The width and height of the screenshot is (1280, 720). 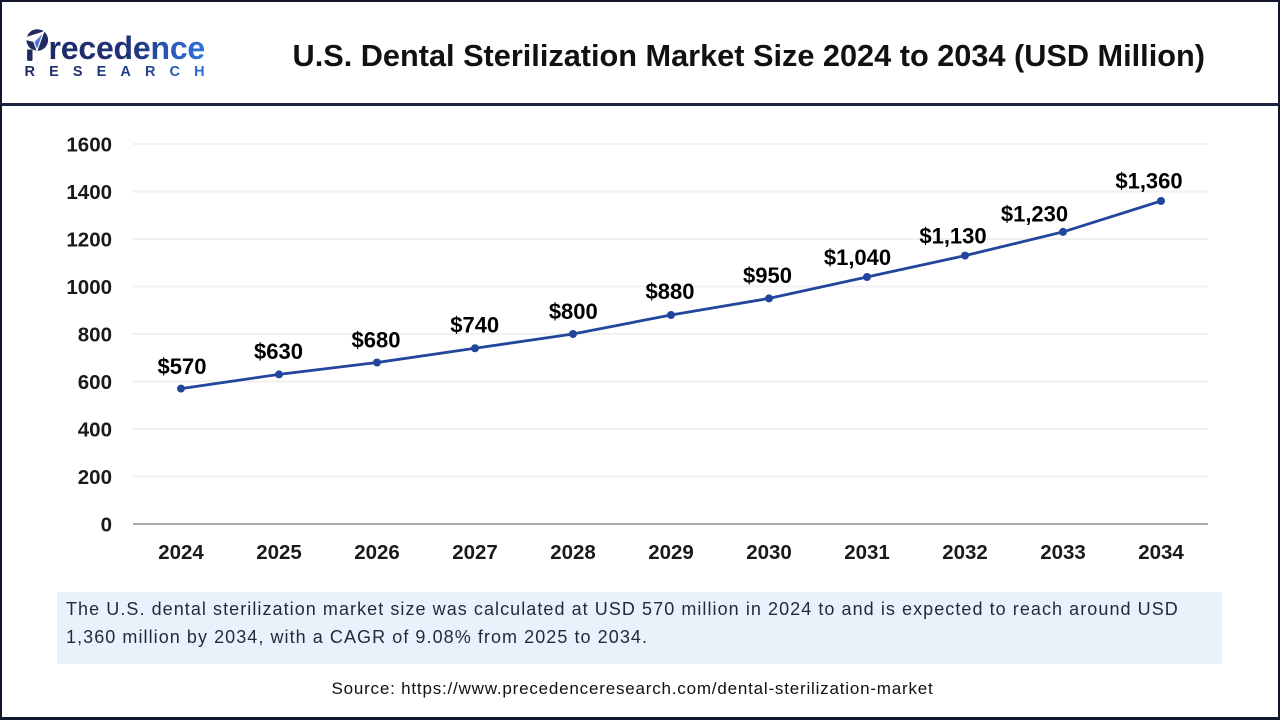 What do you see at coordinates (965, 552) in the screenshot?
I see `svg-text: 2032` at bounding box center [965, 552].